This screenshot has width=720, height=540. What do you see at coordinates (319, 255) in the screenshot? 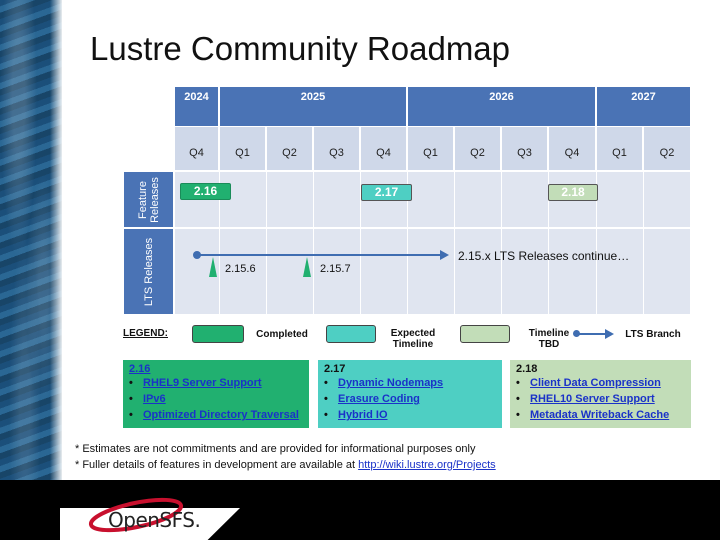
I see `lts-branch-line` at bounding box center [319, 255].